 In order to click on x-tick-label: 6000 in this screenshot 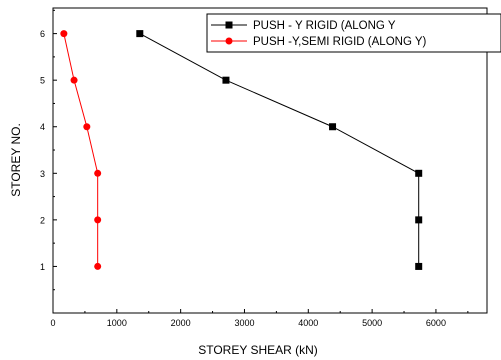, I will do `click(436, 323)`.